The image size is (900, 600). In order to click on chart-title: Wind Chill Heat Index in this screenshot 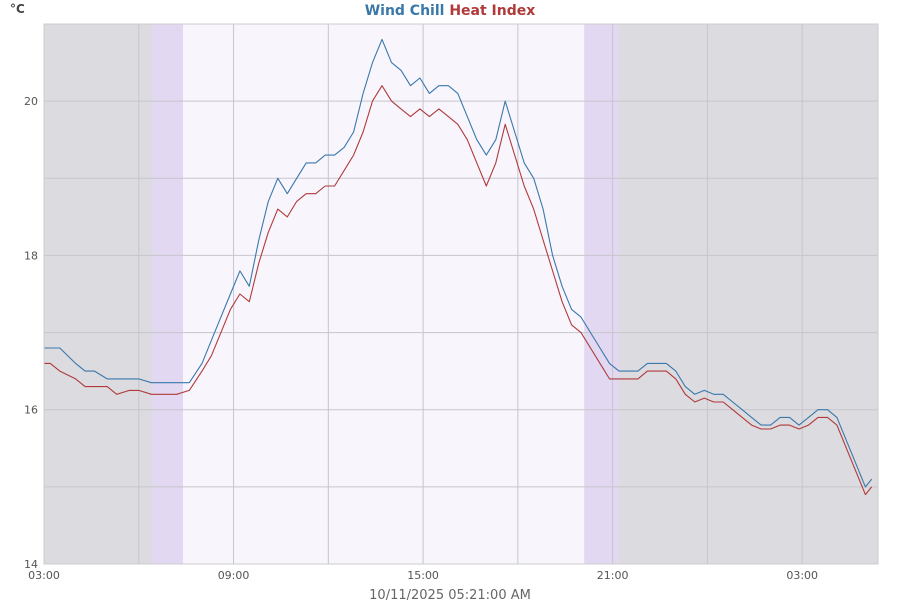, I will do `click(450, 11)`.